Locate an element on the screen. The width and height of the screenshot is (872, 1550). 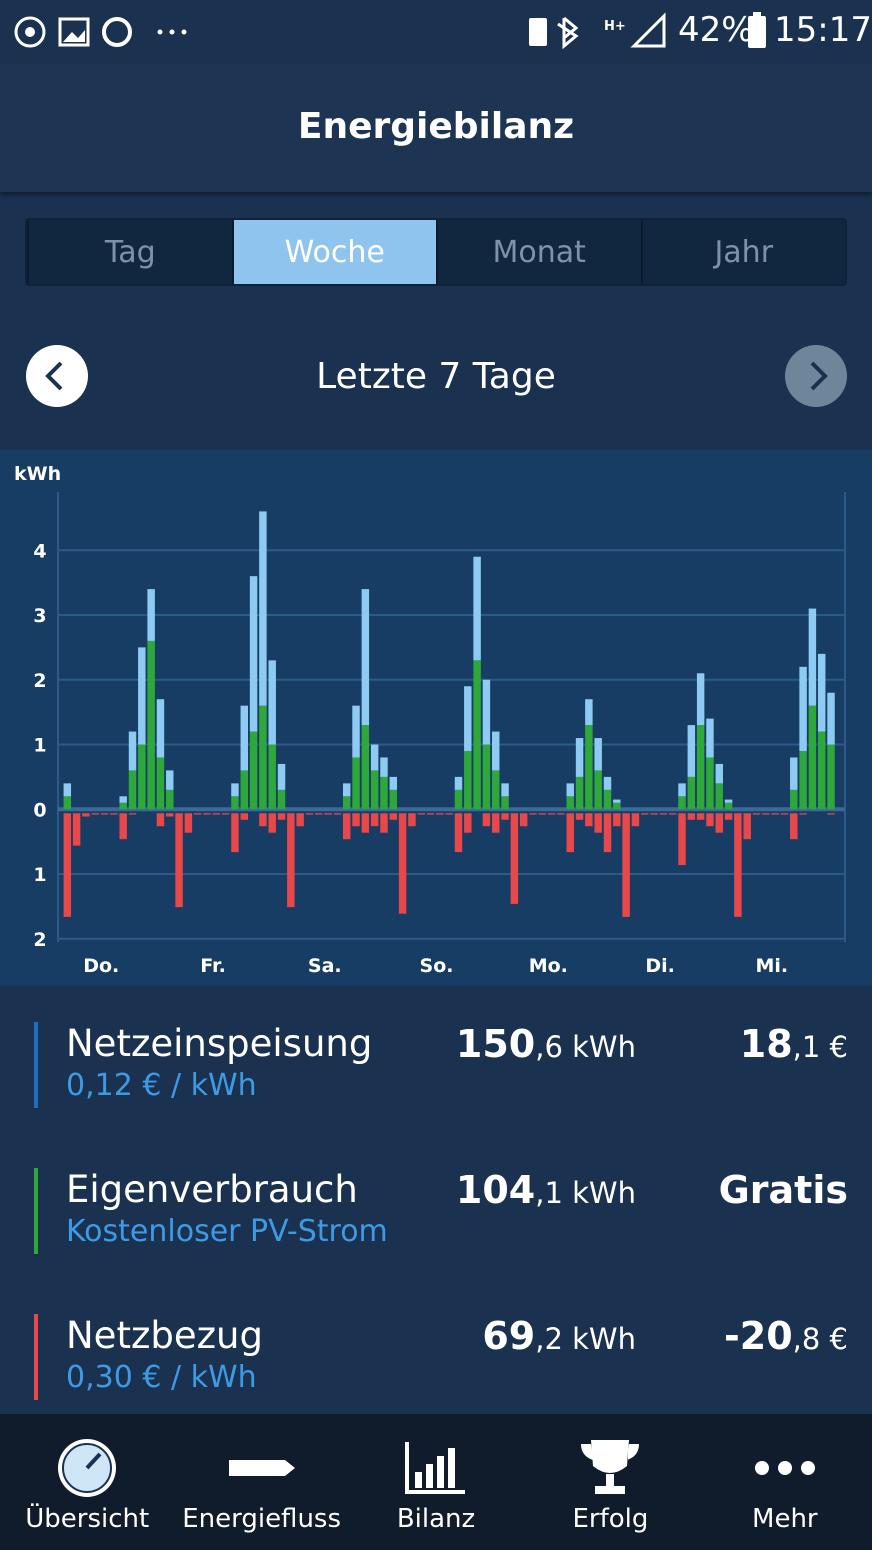
nav-label: Erfolg is located at coordinates (610, 1519).